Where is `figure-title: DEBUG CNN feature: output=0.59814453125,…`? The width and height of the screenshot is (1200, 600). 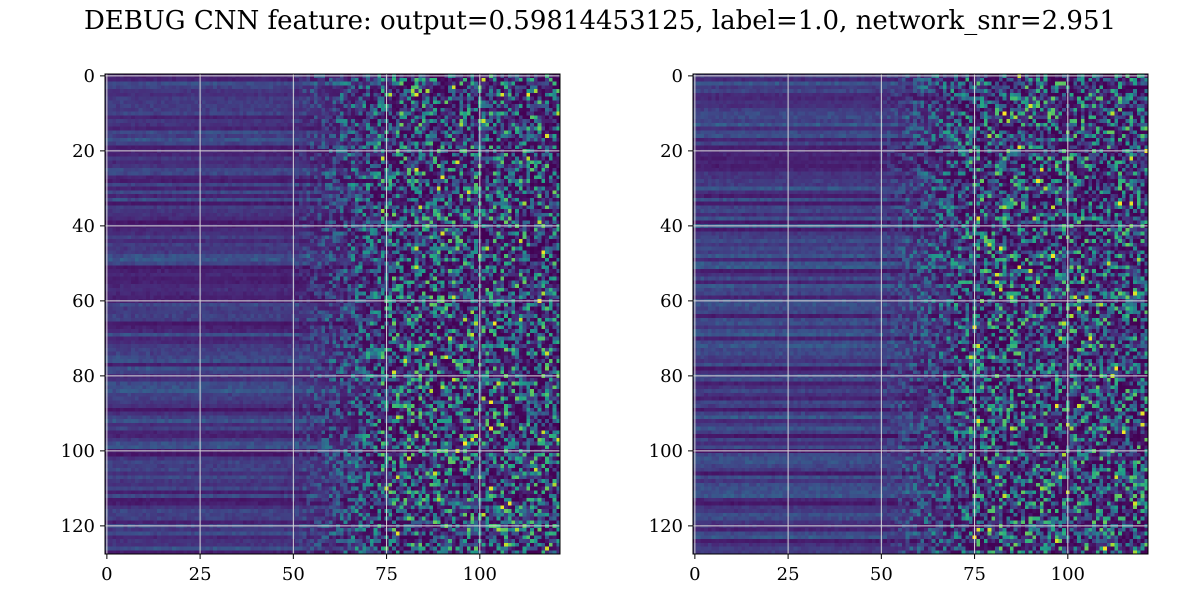
figure-title: DEBUG CNN feature: output=0.59814453125,… is located at coordinates (600, 21).